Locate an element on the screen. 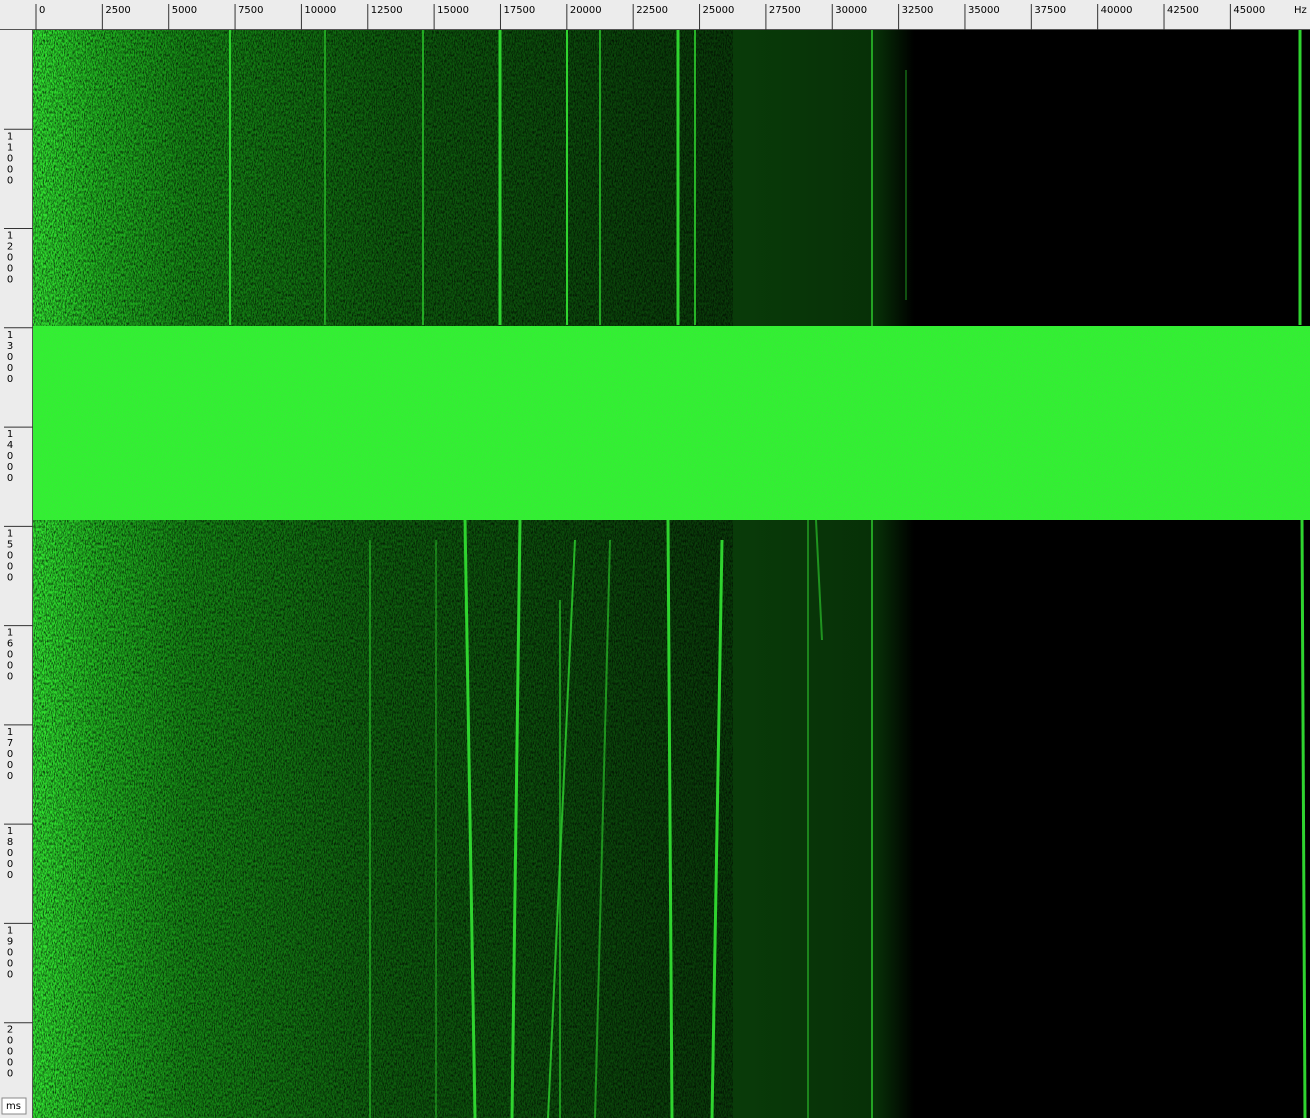  x-tick-label: 32500 is located at coordinates (918, 10).